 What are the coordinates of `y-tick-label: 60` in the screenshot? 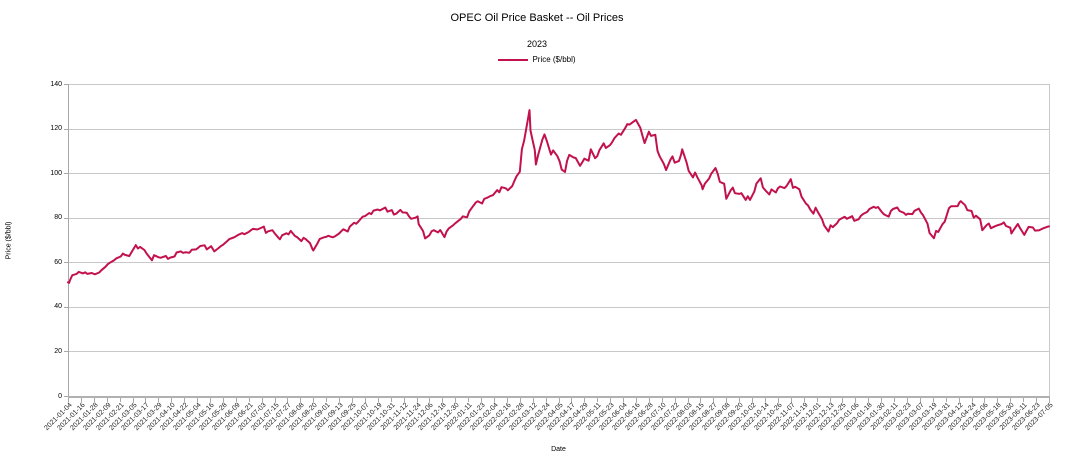 It's located at (58, 262).